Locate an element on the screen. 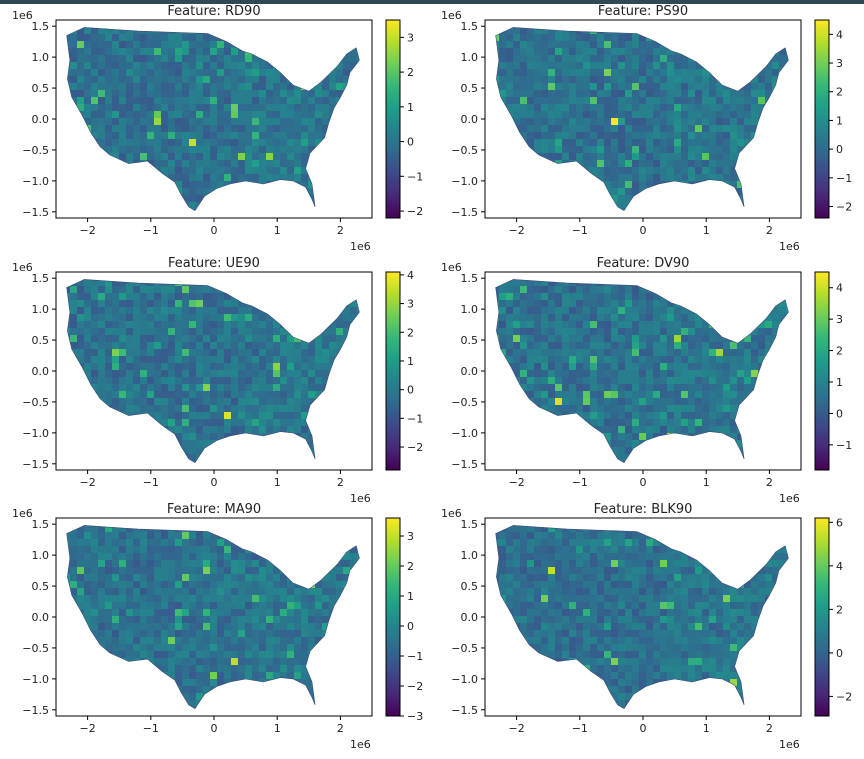 This screenshot has height=759, width=864. subplot-title: Feature: MA90 is located at coordinates (214, 509).